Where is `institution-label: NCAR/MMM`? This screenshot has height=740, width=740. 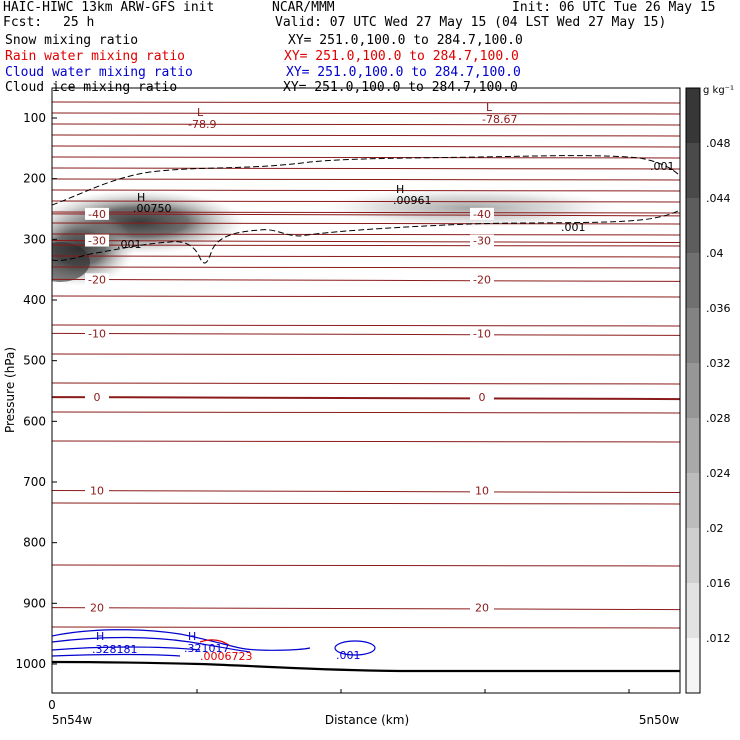 institution-label: NCAR/MMM is located at coordinates (303, 7).